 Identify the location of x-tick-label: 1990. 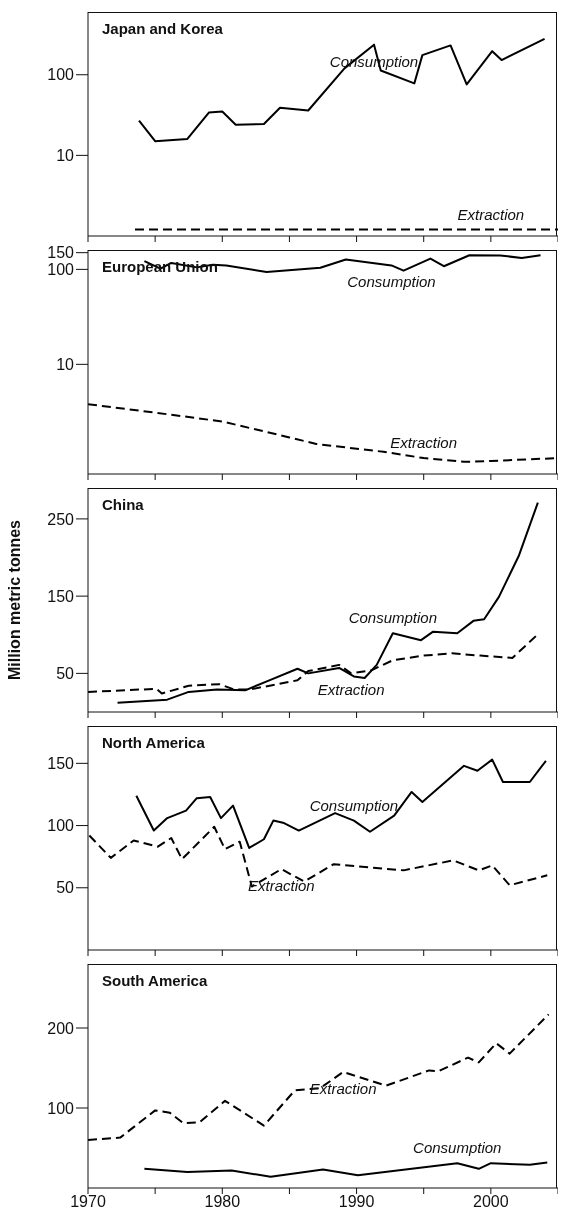
(356, 1202).